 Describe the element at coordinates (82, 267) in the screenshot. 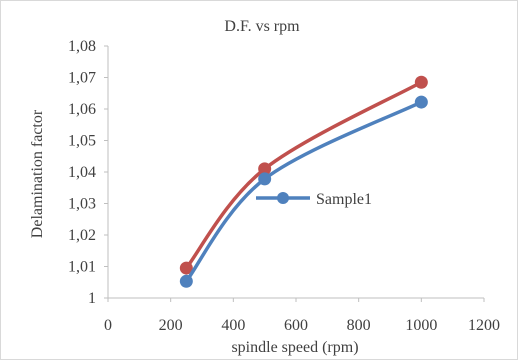

I see `y-tick-label: 1,01` at that location.